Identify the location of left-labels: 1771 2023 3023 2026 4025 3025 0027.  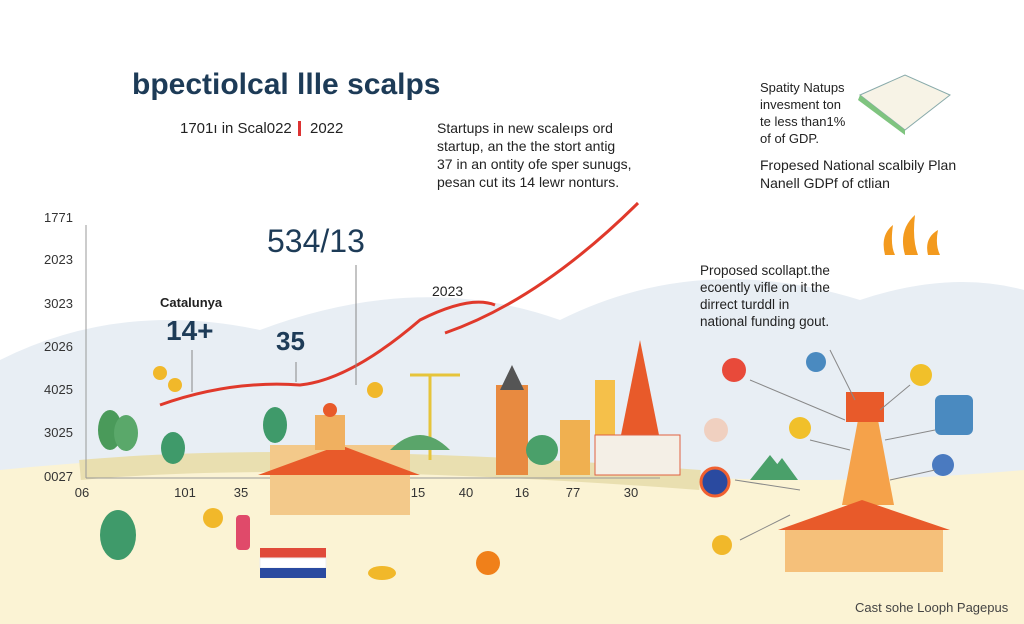
(58, 347).